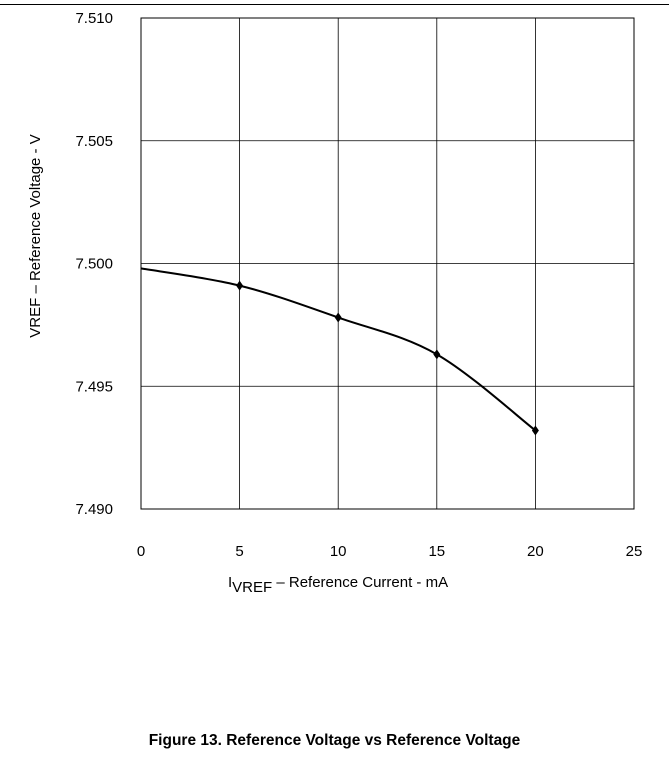 The height and width of the screenshot is (771, 669). I want to click on y-tick-label: 7.500, so click(94, 264).